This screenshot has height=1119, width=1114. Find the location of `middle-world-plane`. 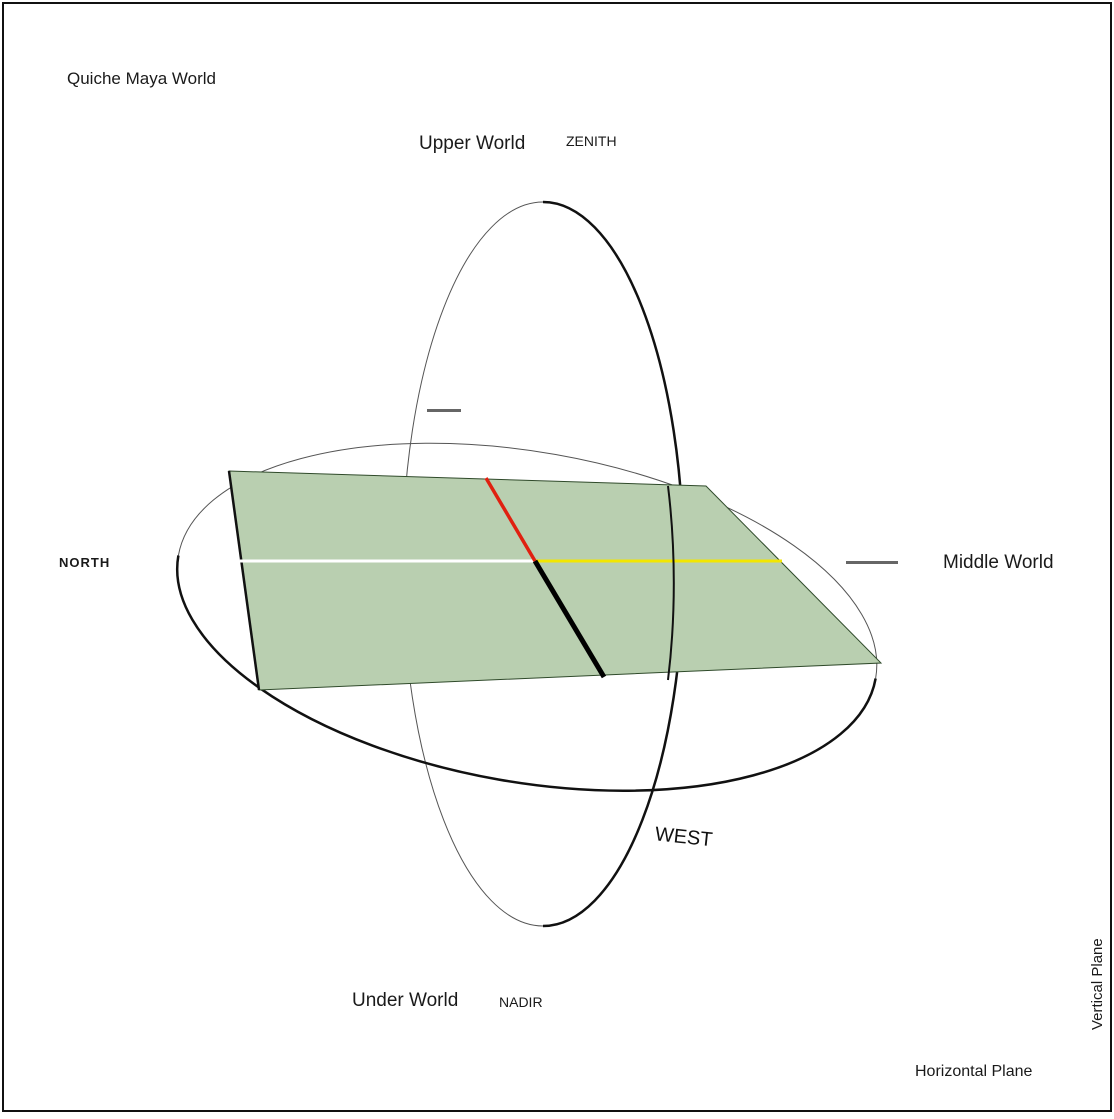

middle-world-plane is located at coordinates (555, 580).